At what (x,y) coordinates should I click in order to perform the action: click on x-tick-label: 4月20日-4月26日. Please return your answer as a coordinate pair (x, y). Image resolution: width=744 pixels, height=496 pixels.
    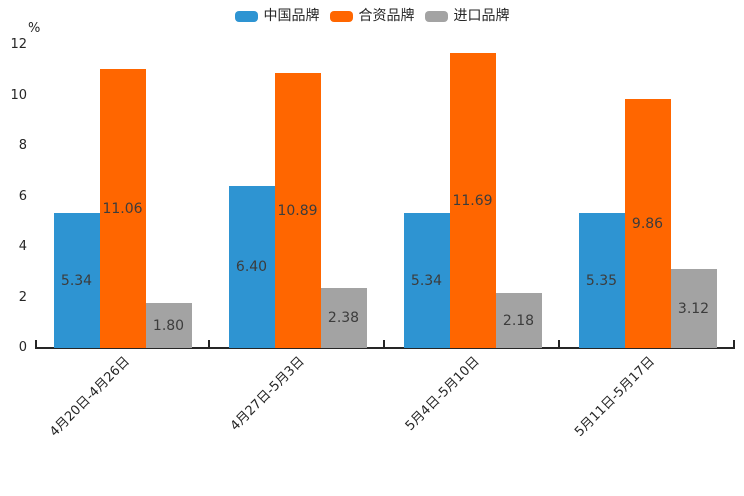
    Looking at the image, I should click on (90, 397).